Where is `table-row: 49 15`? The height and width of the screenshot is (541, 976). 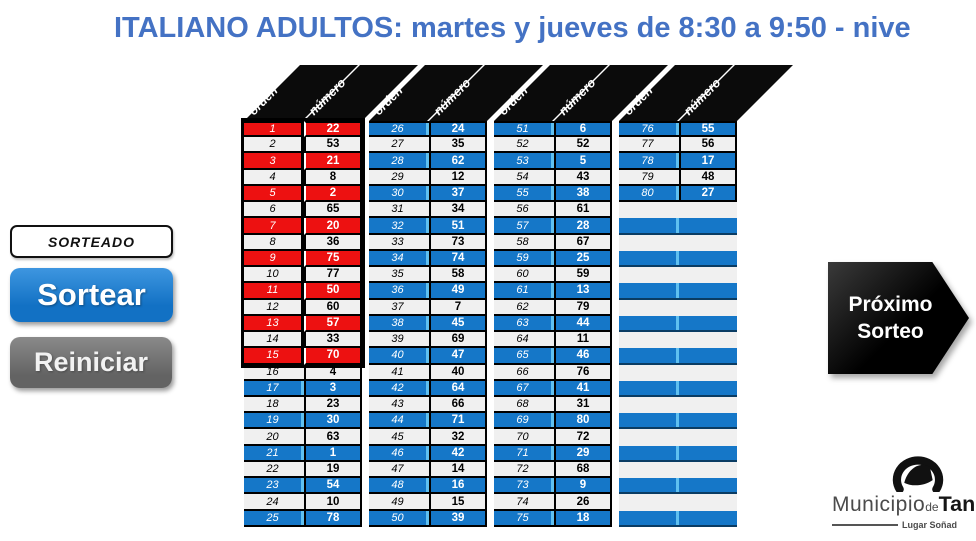 table-row: 49 15 is located at coordinates (428, 502).